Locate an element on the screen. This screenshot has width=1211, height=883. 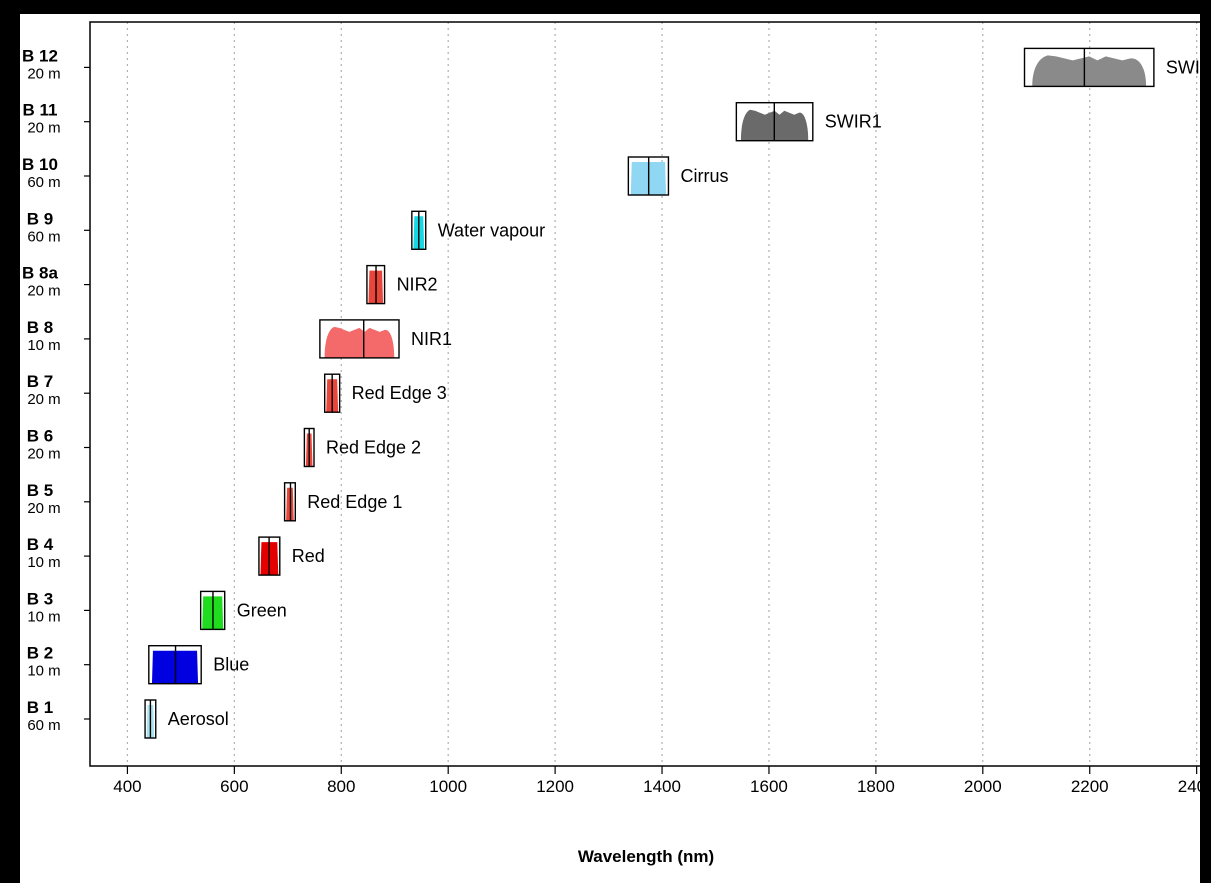
x-tick-label: 1200 is located at coordinates (555, 786).